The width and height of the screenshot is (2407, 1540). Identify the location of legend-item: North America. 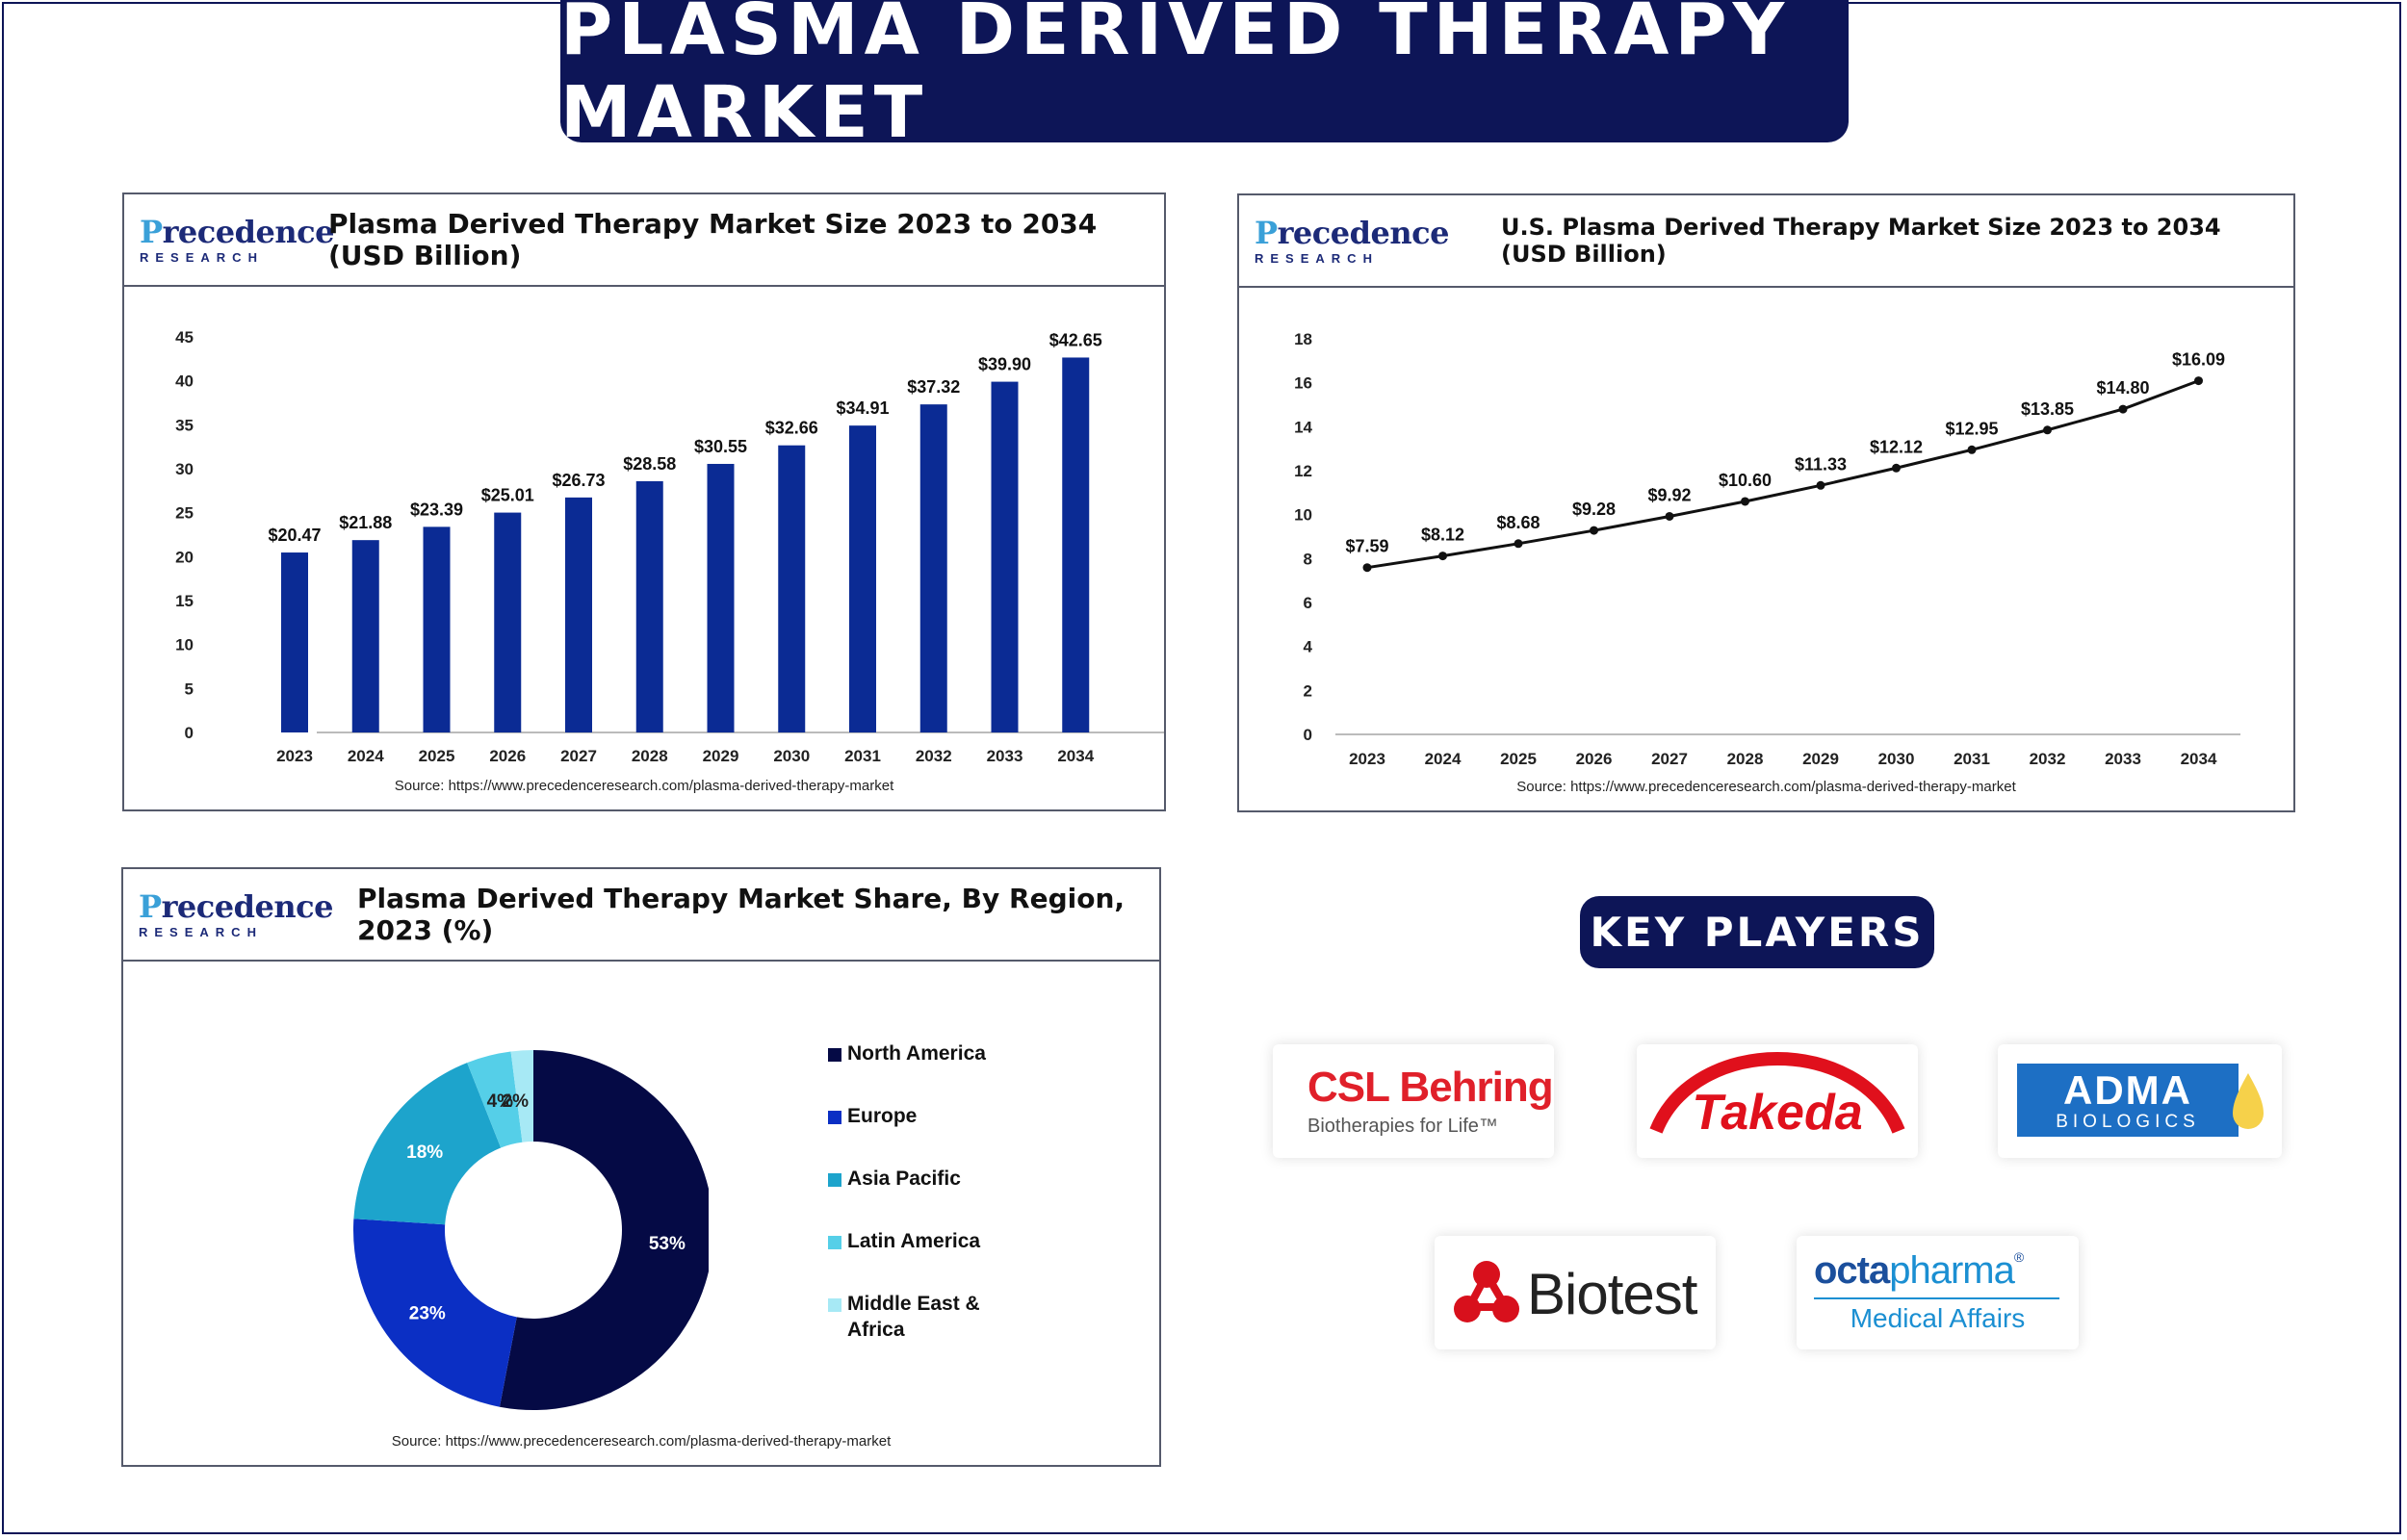
(924, 1053).